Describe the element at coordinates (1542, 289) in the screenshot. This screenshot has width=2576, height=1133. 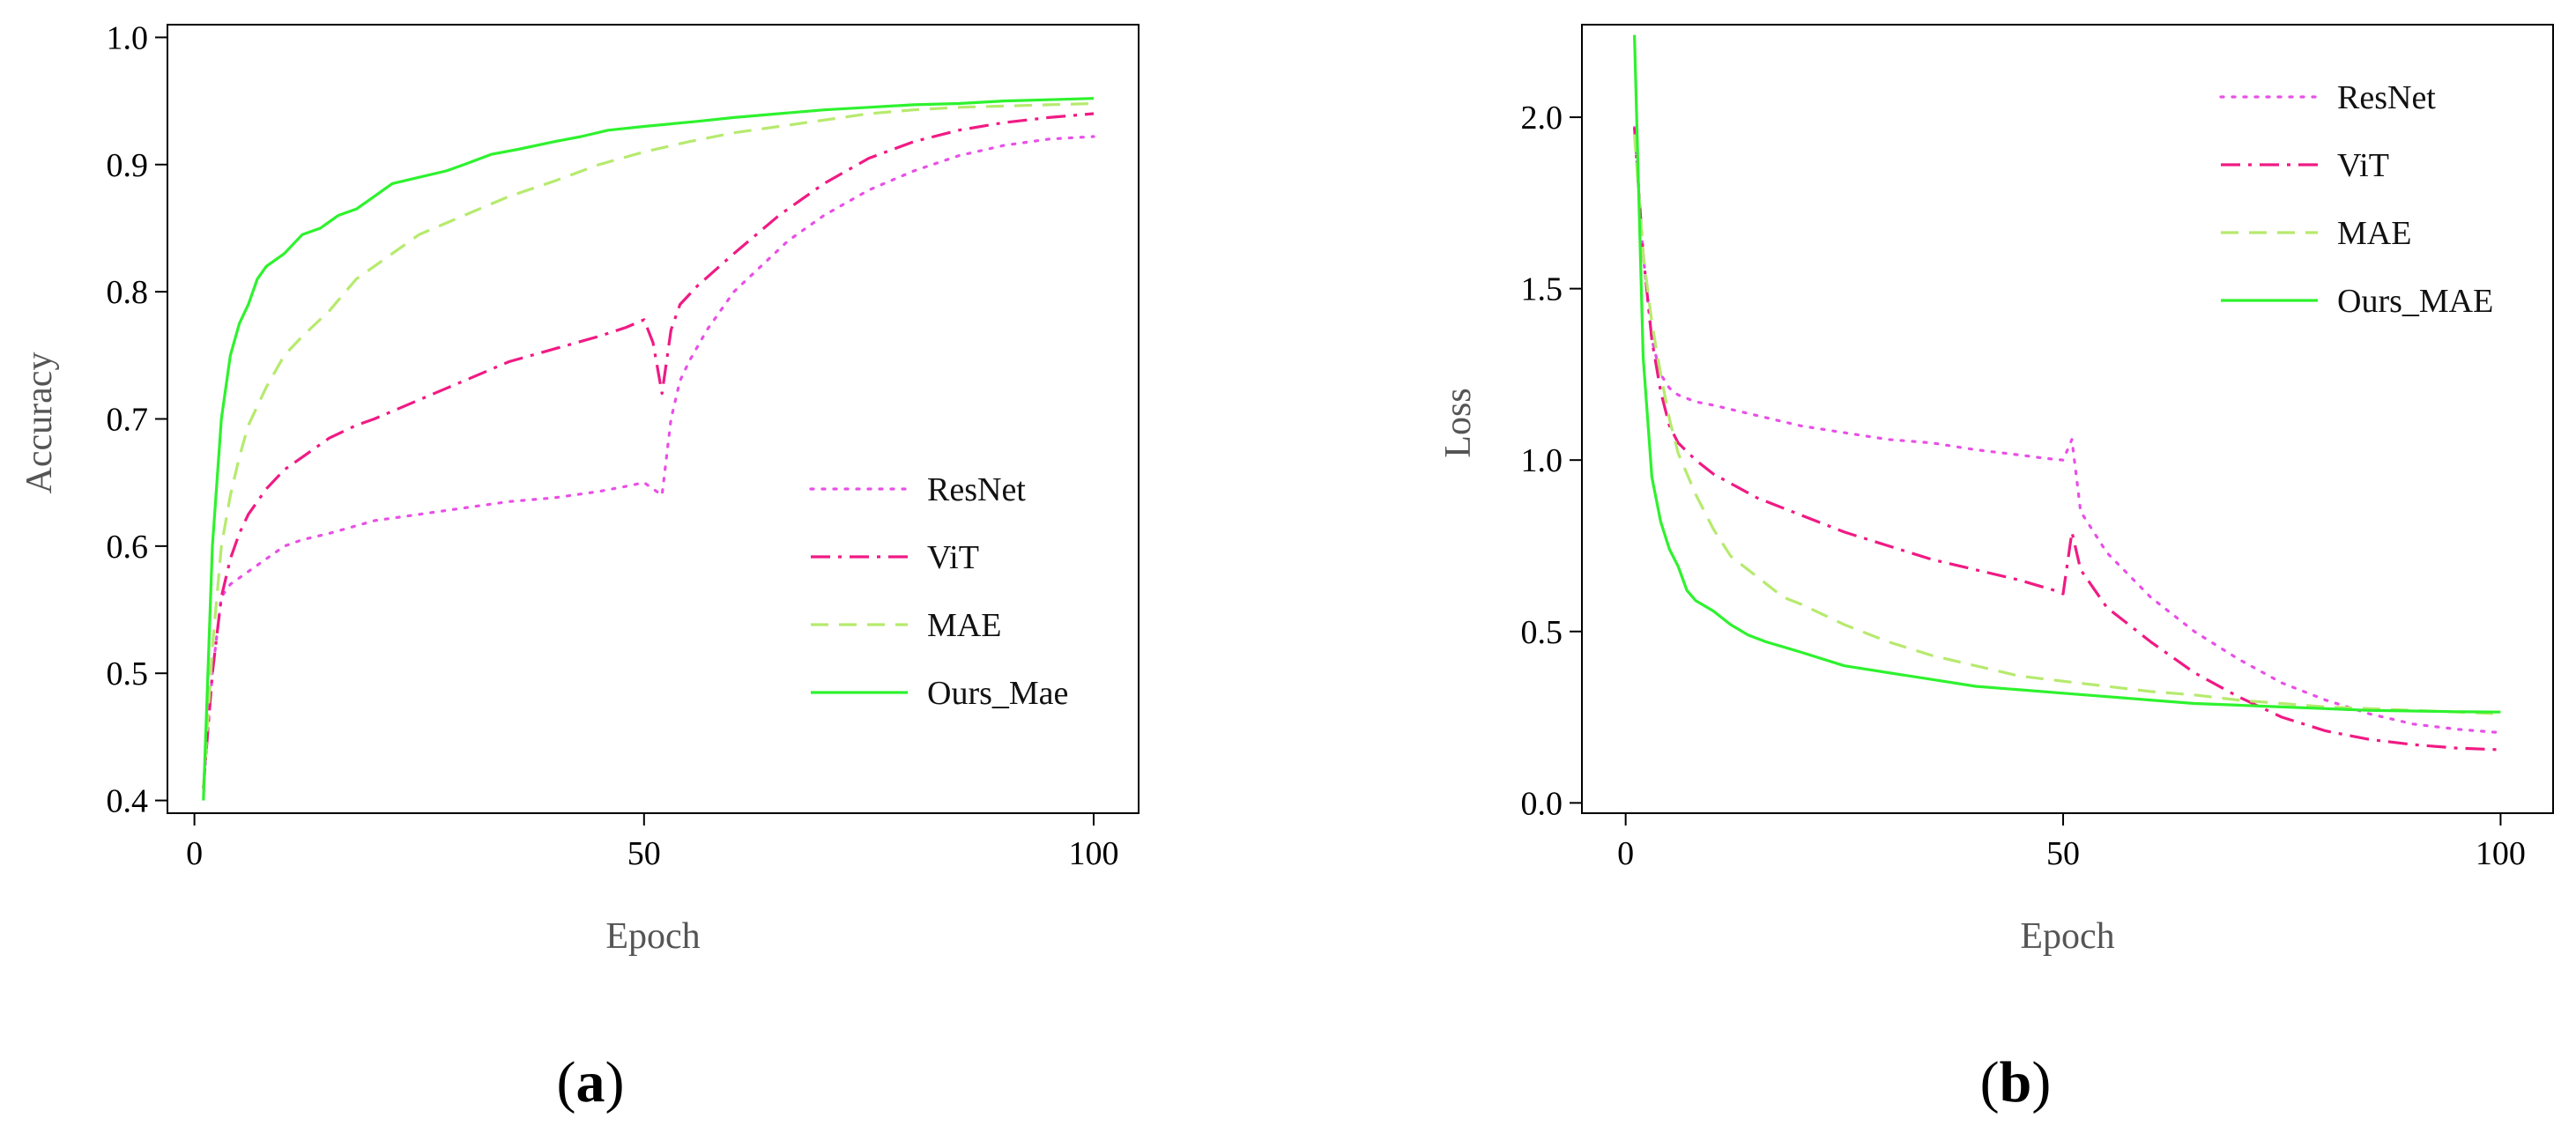
I see `y-tick-label-b-3: 1.5` at that location.